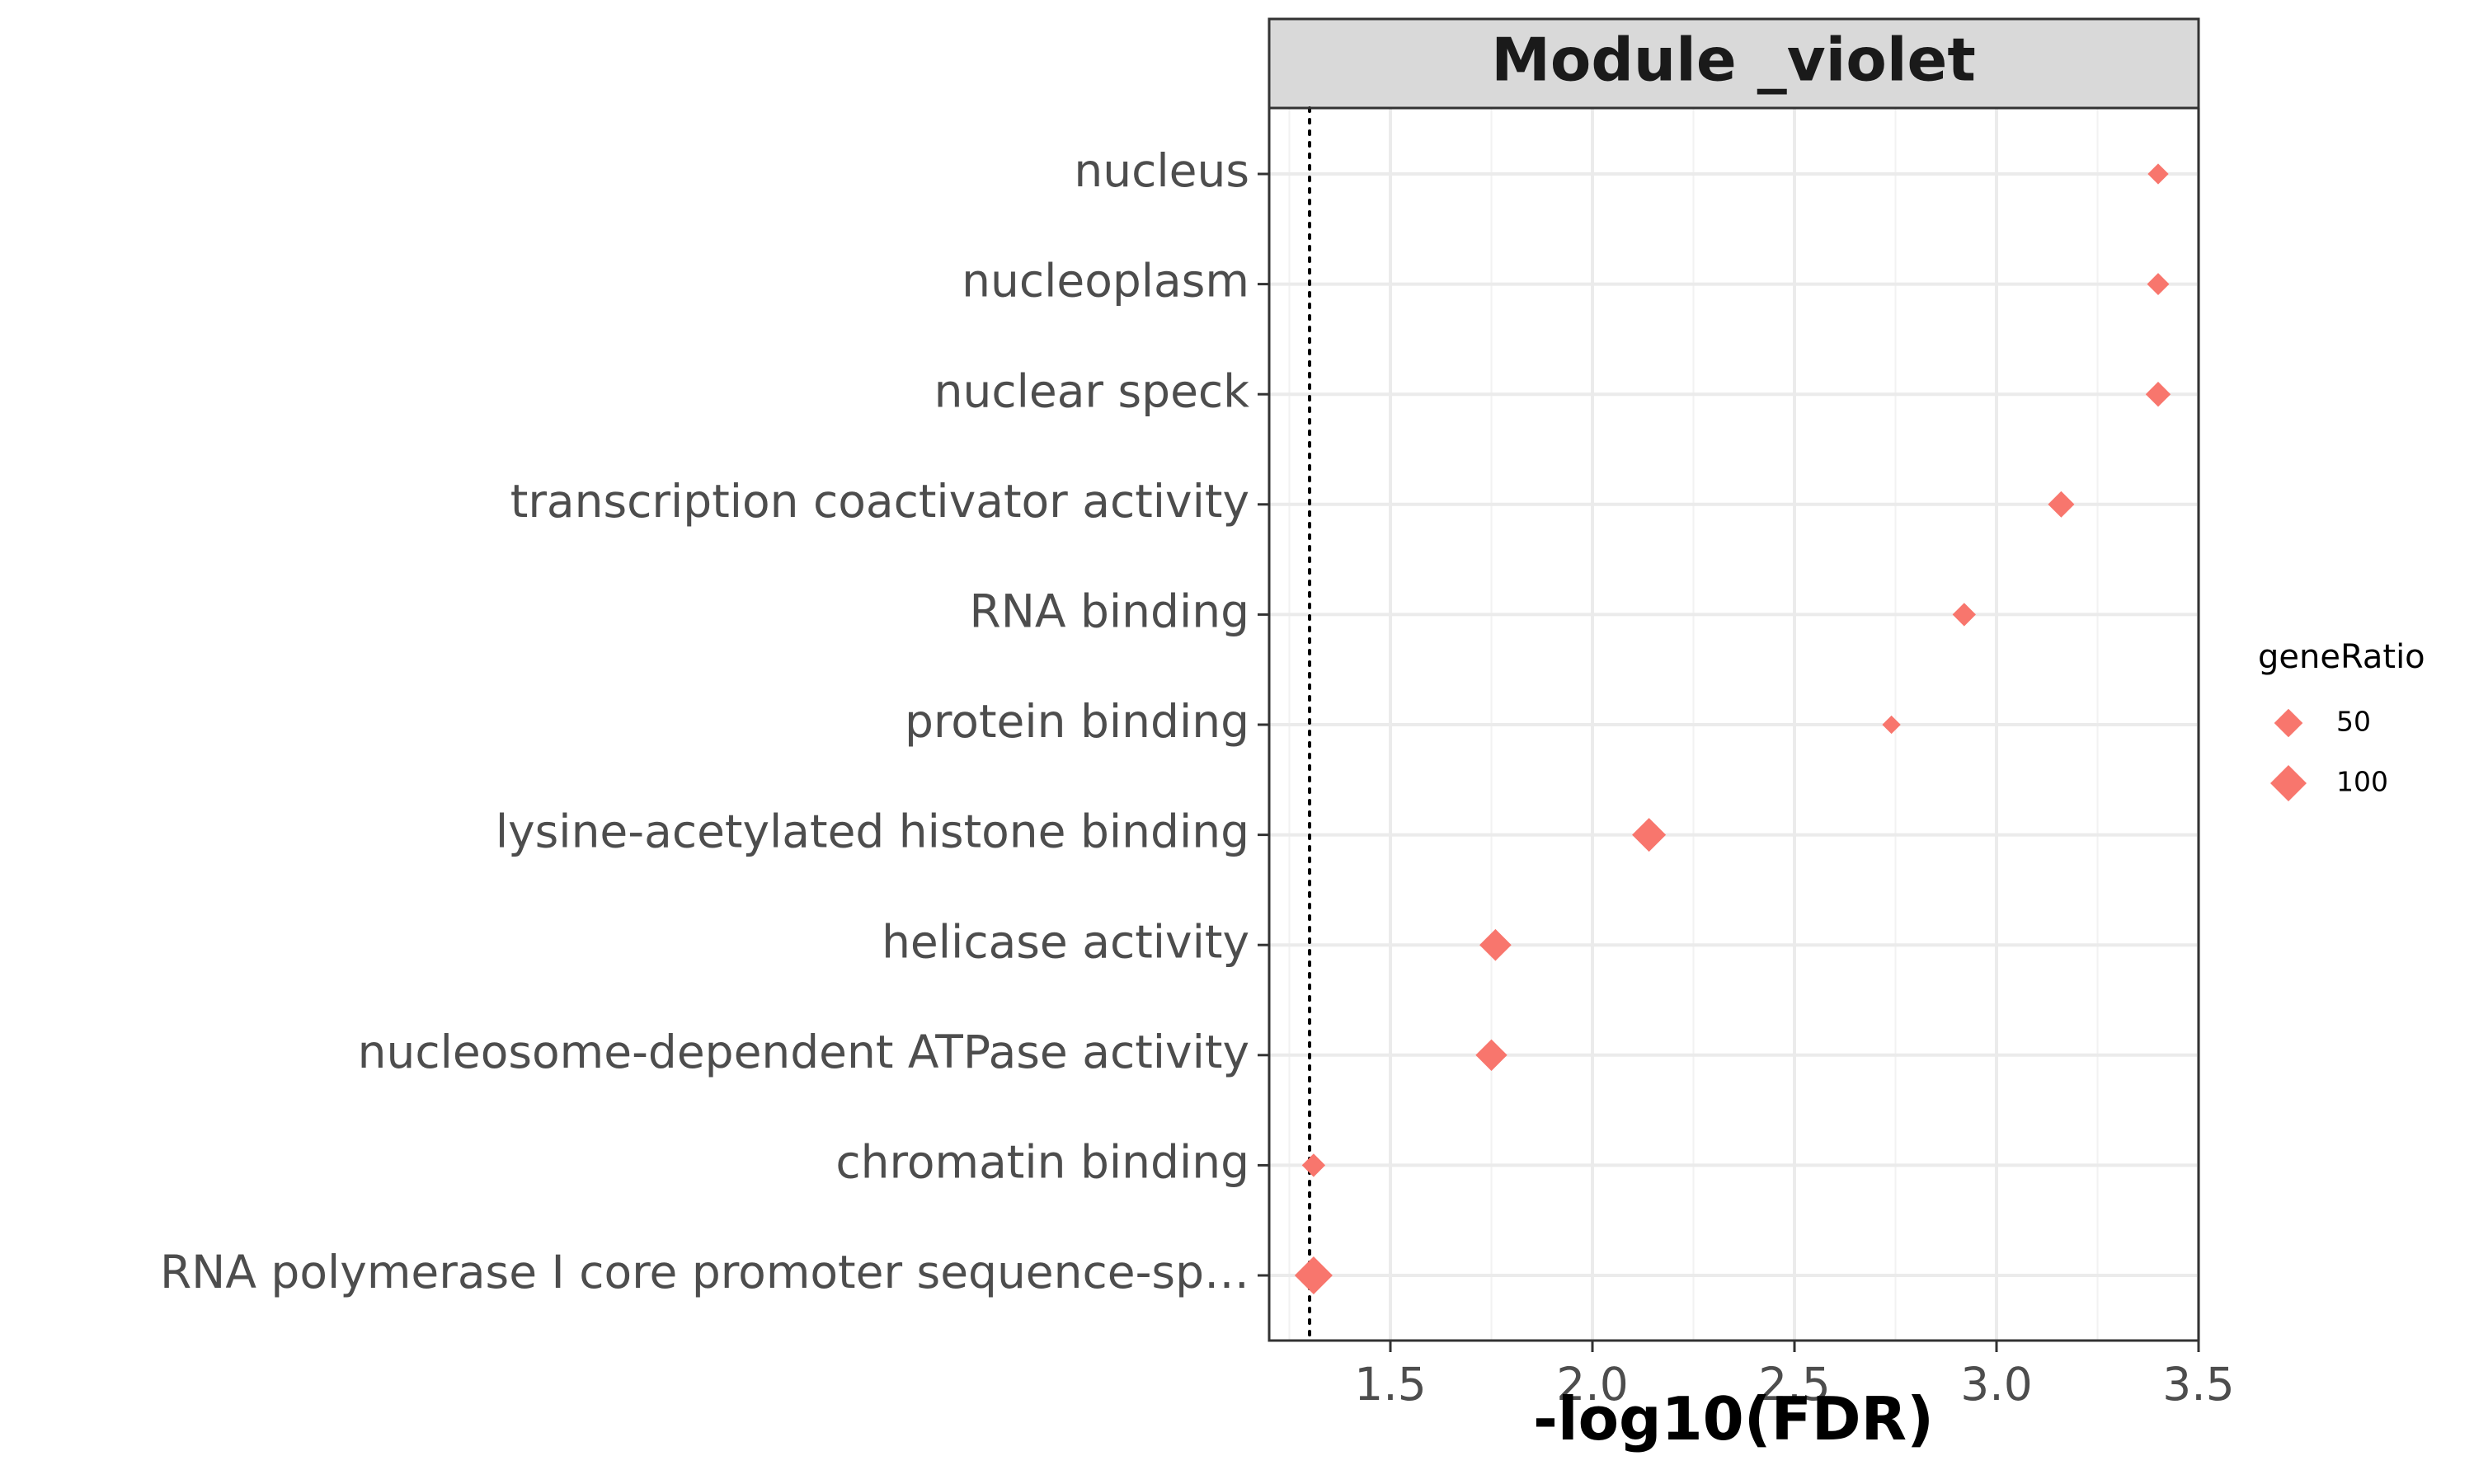  What do you see at coordinates (803, 1052) in the screenshot?
I see `y-tick-label: nucleosome-dependent ATPase activity` at bounding box center [803, 1052].